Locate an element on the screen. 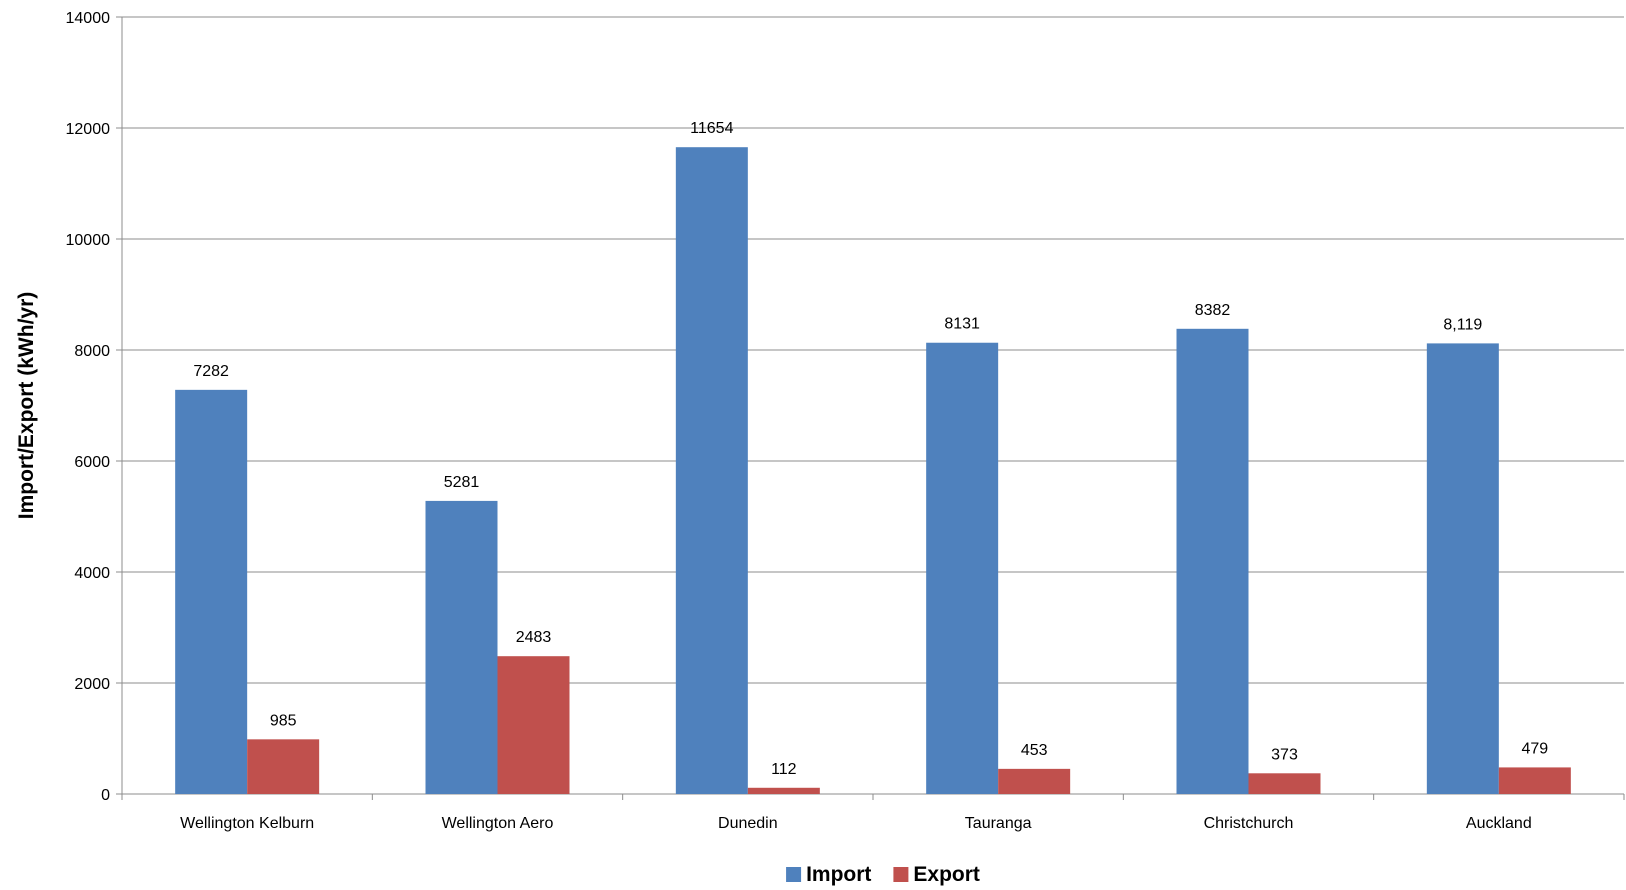 The width and height of the screenshot is (1626, 890). data-label-import: 8382 is located at coordinates (1213, 310).